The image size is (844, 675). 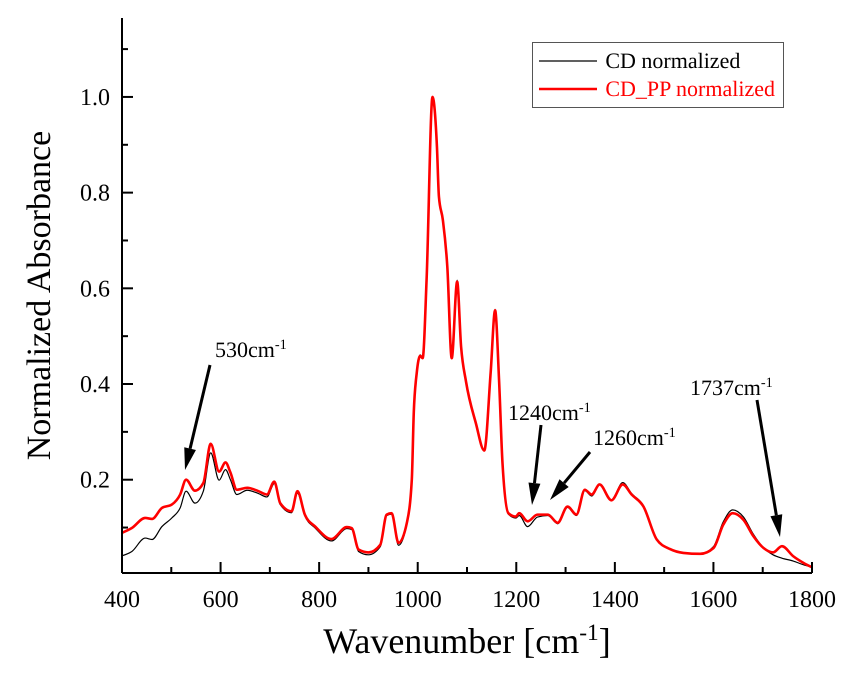 I want to click on x-tick-label: 600, so click(x=220, y=600).